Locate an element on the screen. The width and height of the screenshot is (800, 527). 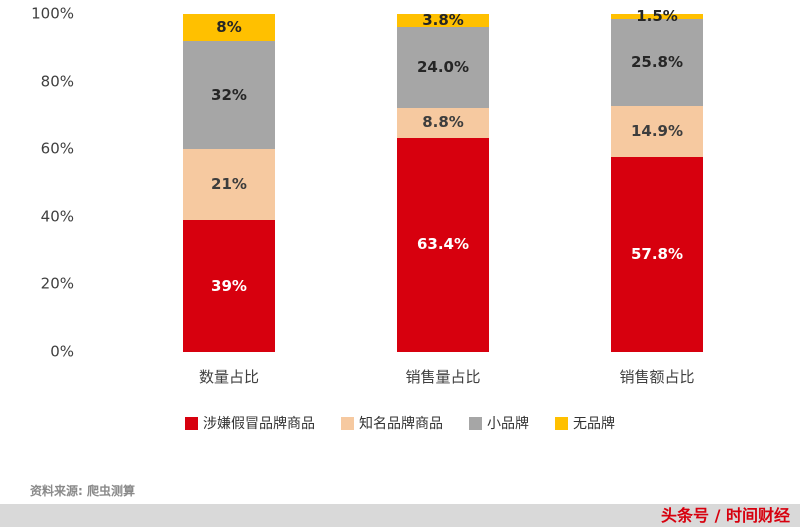
bar-segment-label: 24.0% is located at coordinates (443, 66).